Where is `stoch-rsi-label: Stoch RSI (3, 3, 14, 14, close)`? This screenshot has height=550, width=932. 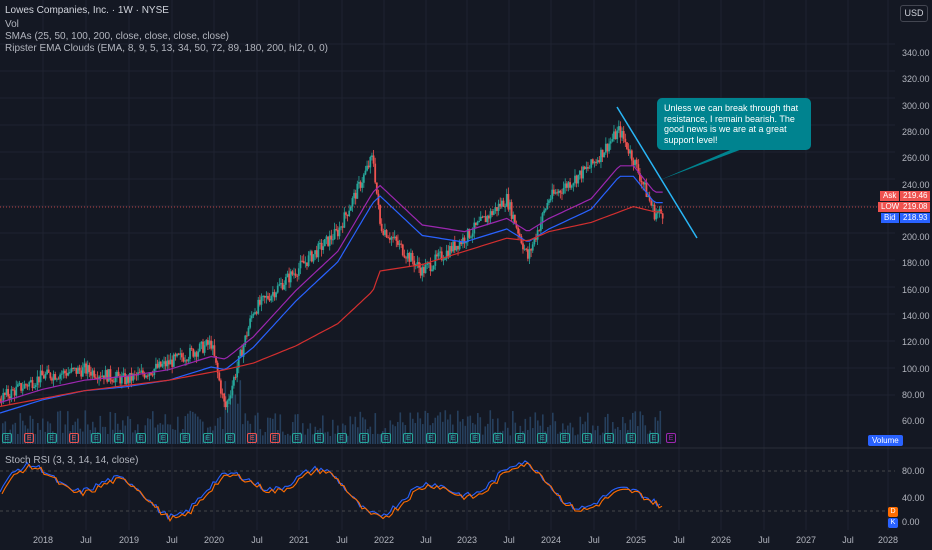 stoch-rsi-label: Stoch RSI (3, 3, 14, 14, close) is located at coordinates (72, 460).